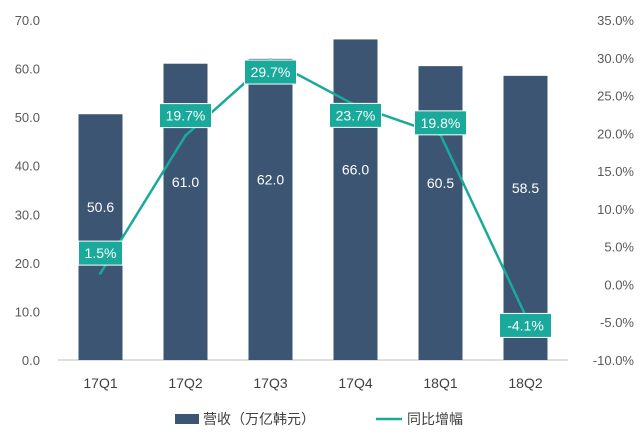  I want to click on bar-data-label: 50.6, so click(100, 207).